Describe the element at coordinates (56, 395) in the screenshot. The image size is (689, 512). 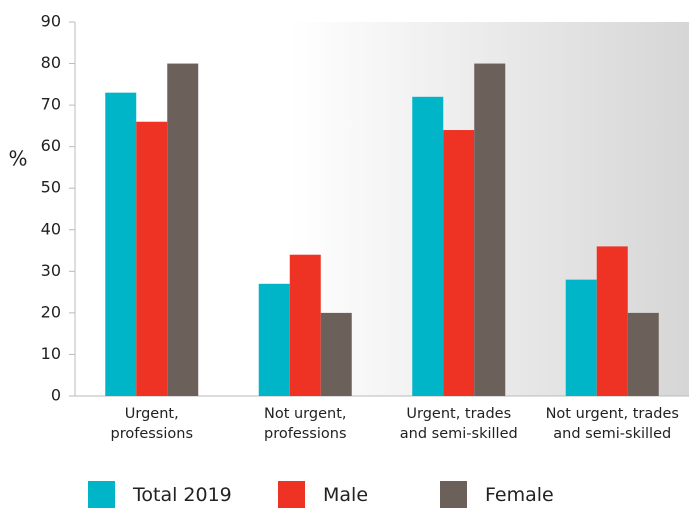
I see `y-tick-label: 0` at that location.